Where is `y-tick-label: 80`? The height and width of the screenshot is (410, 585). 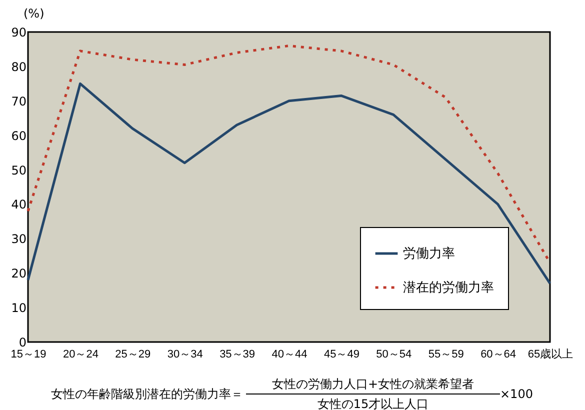
y-tick-label: 80 is located at coordinates (18, 67).